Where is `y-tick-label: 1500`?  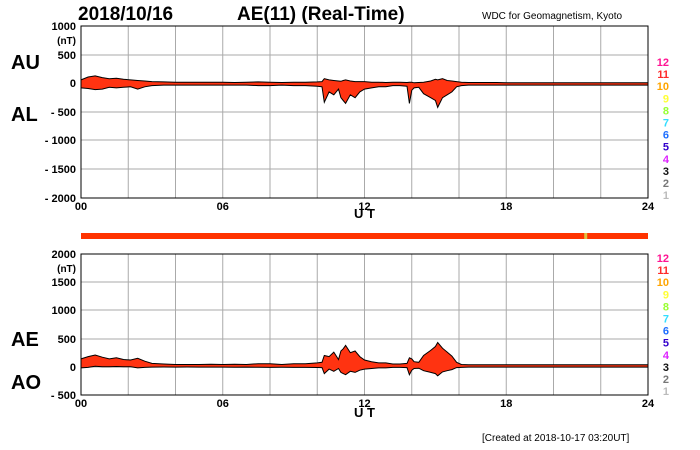
y-tick-label: 1500 is located at coordinates (64, 283).